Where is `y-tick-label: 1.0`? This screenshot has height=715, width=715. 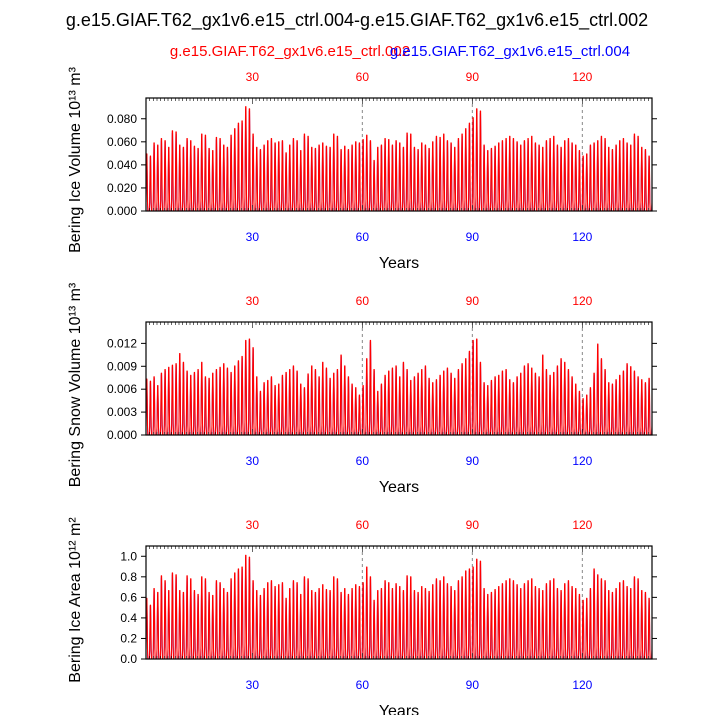 y-tick-label: 1.0 is located at coordinates (128, 556).